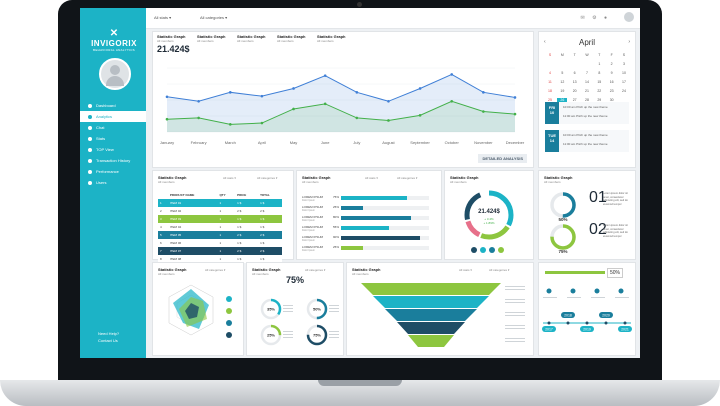 The image size is (720, 406). Describe the element at coordinates (114, 40) in the screenshot. I see `brand-logo: ✕ INVIGORIX BEHAVIORAL ANALYTICS` at that location.